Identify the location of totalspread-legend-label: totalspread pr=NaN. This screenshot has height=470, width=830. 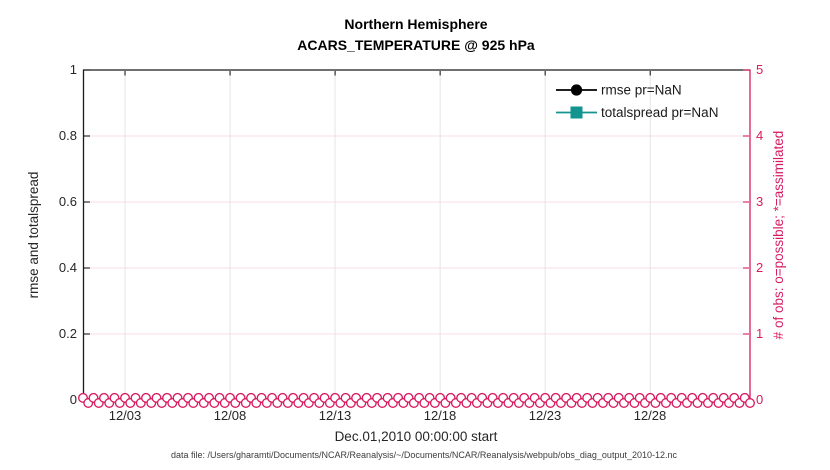
(659, 112).